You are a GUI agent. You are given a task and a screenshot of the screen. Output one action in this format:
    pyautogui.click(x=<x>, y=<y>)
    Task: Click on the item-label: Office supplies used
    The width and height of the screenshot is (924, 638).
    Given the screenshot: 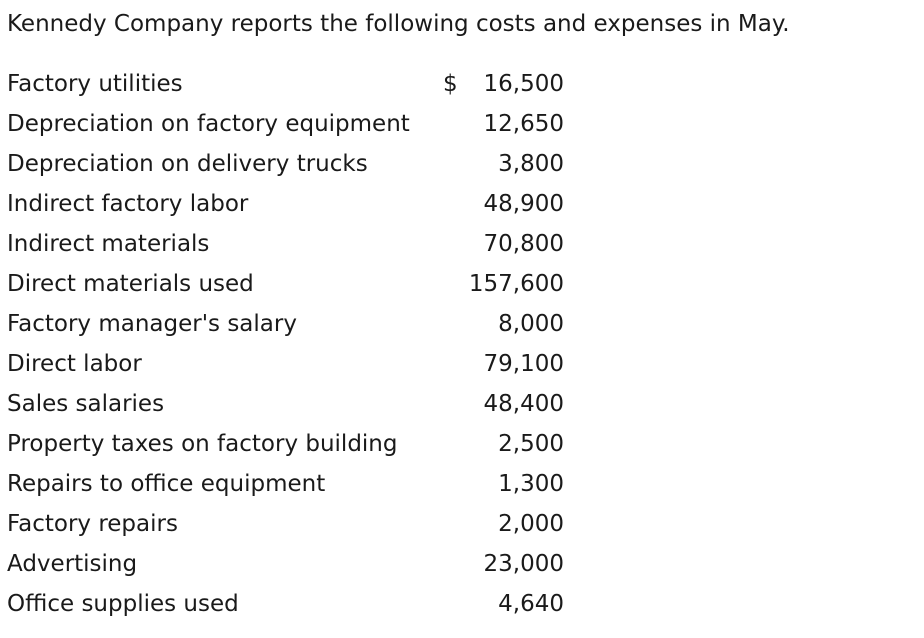 What is the action you would take?
    pyautogui.click(x=123, y=604)
    